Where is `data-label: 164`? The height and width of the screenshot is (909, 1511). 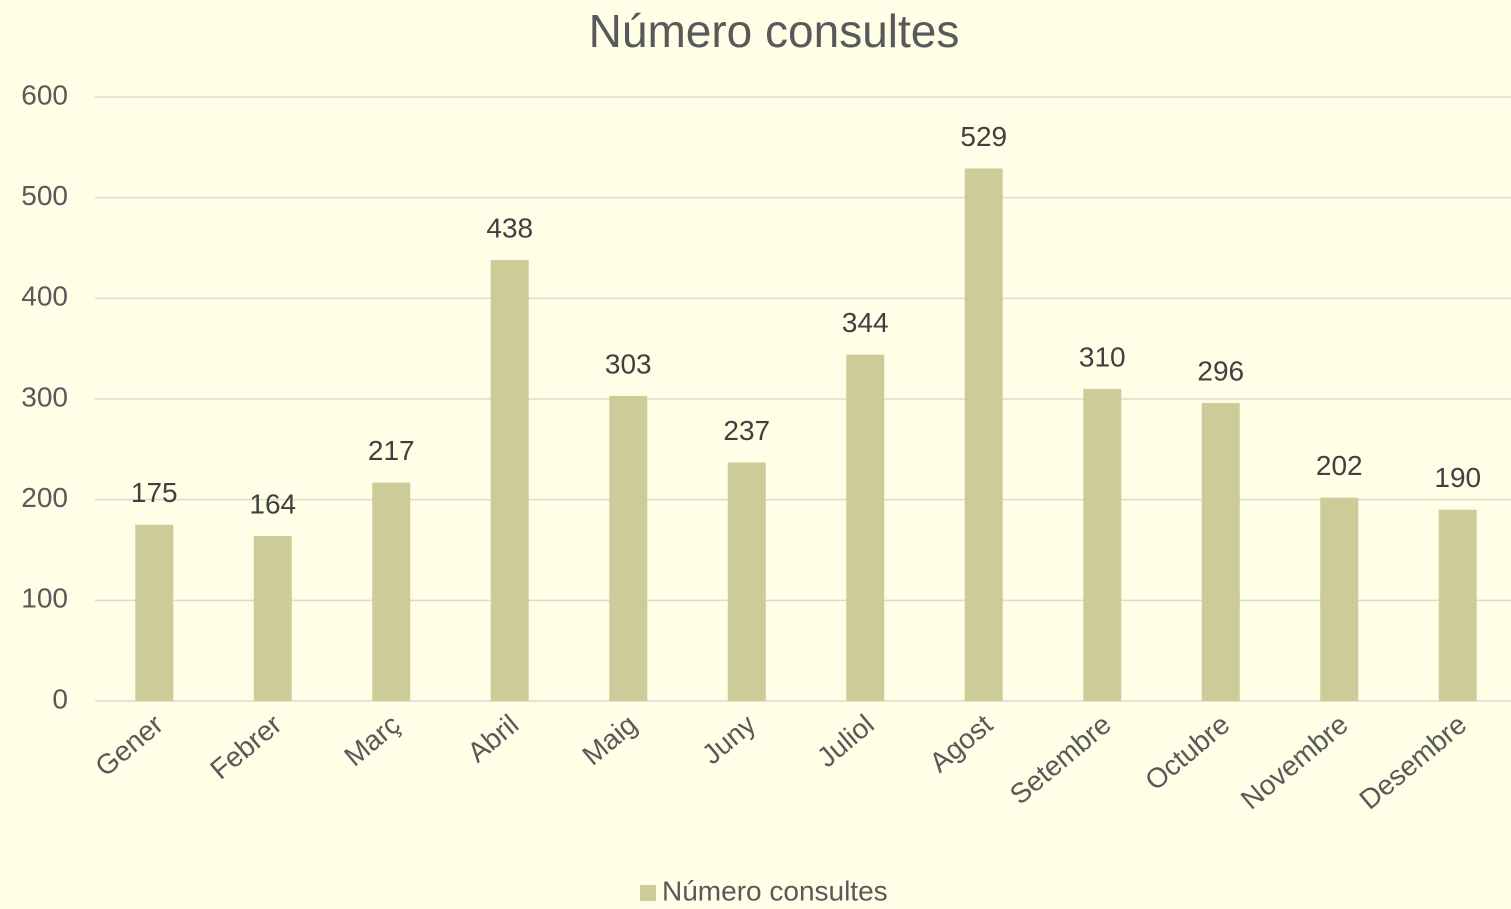
data-label: 164 is located at coordinates (272, 503).